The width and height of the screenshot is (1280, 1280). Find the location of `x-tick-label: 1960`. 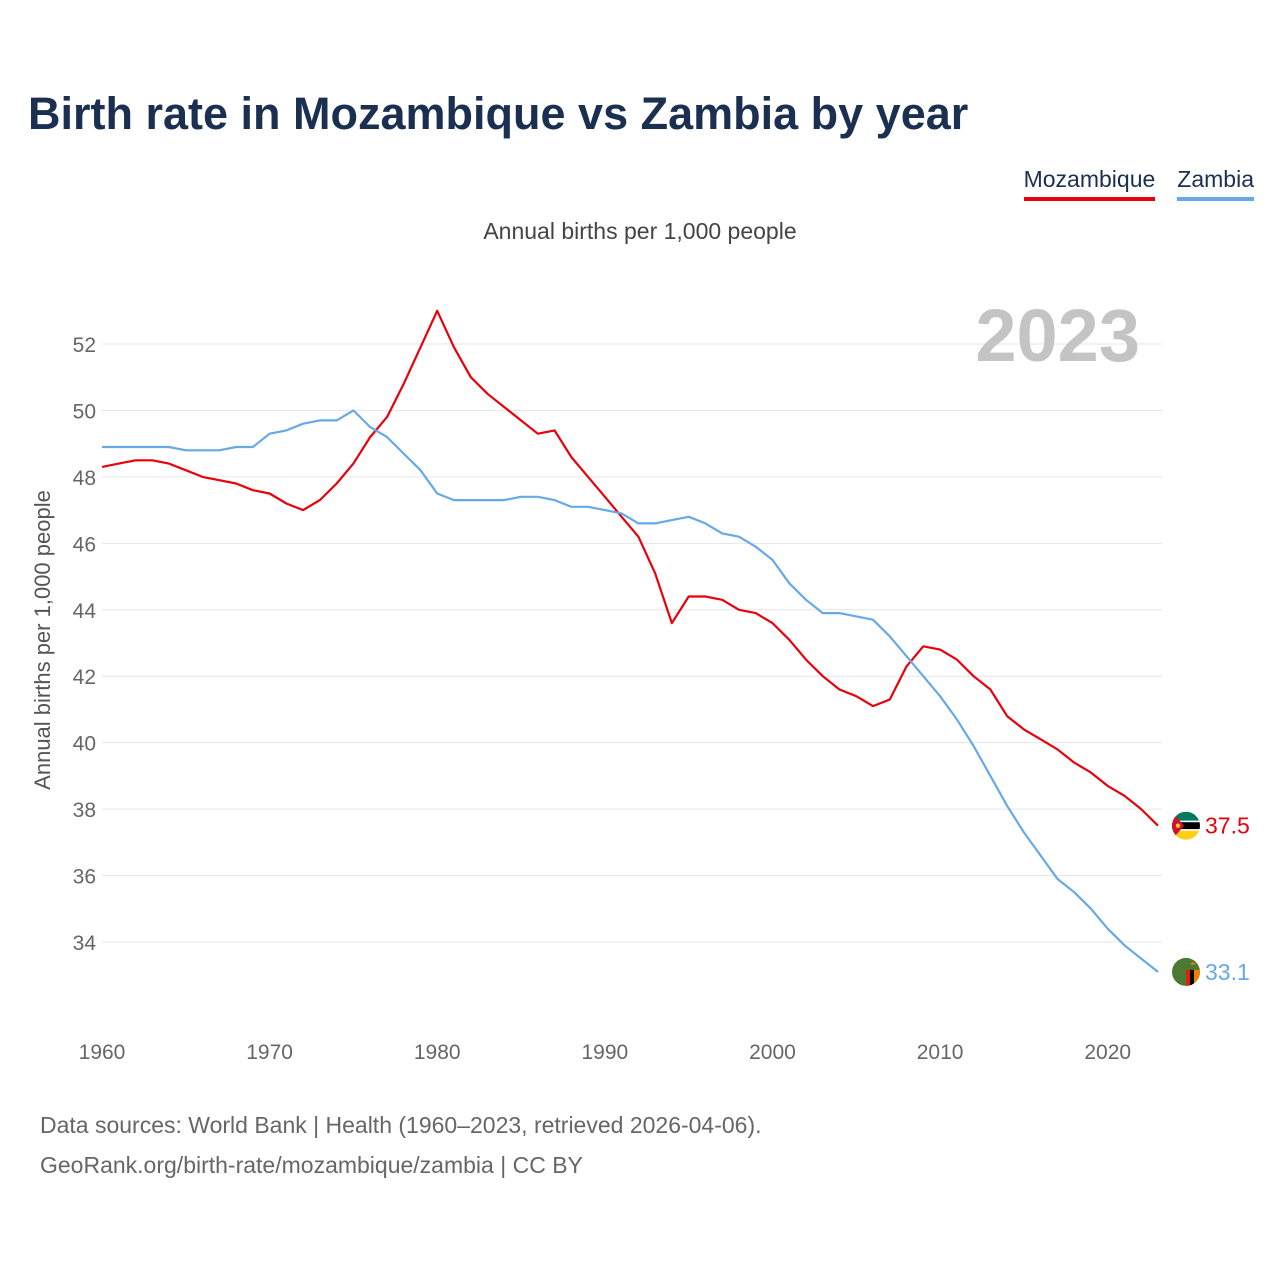

x-tick-label: 1960 is located at coordinates (102, 1052).